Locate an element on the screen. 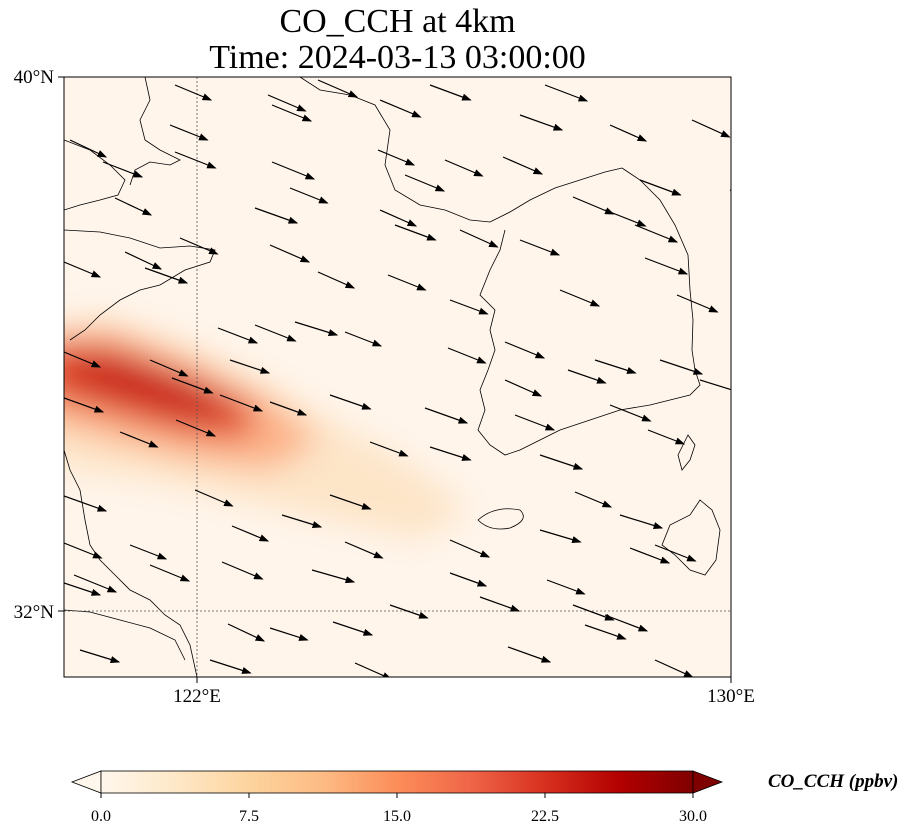  coast-liaodong is located at coordinates (461, 150).